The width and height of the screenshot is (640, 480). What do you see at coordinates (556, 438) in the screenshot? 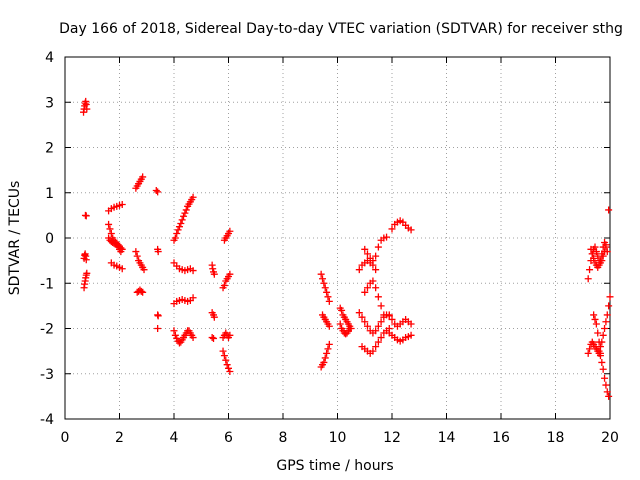
I see `x-tick-label: 18` at bounding box center [556, 438].